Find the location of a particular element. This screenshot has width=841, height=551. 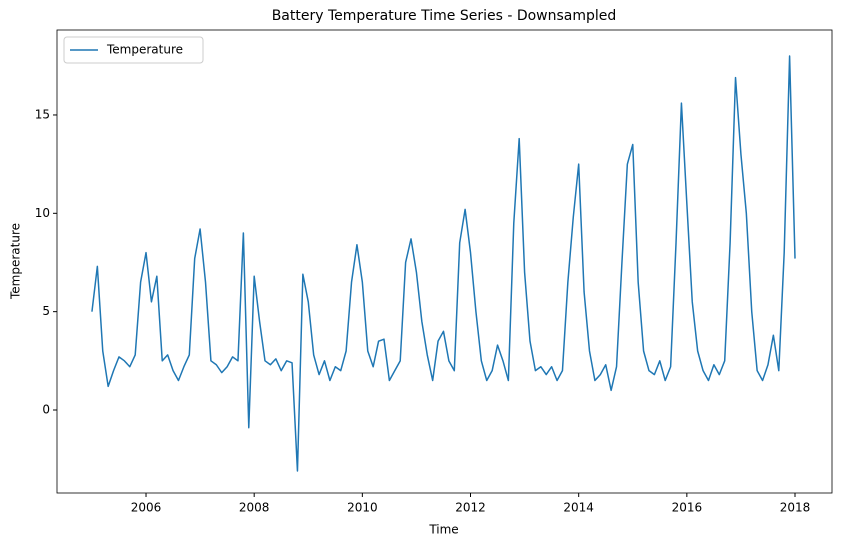

x-tick-label: 2014 is located at coordinates (578, 508).